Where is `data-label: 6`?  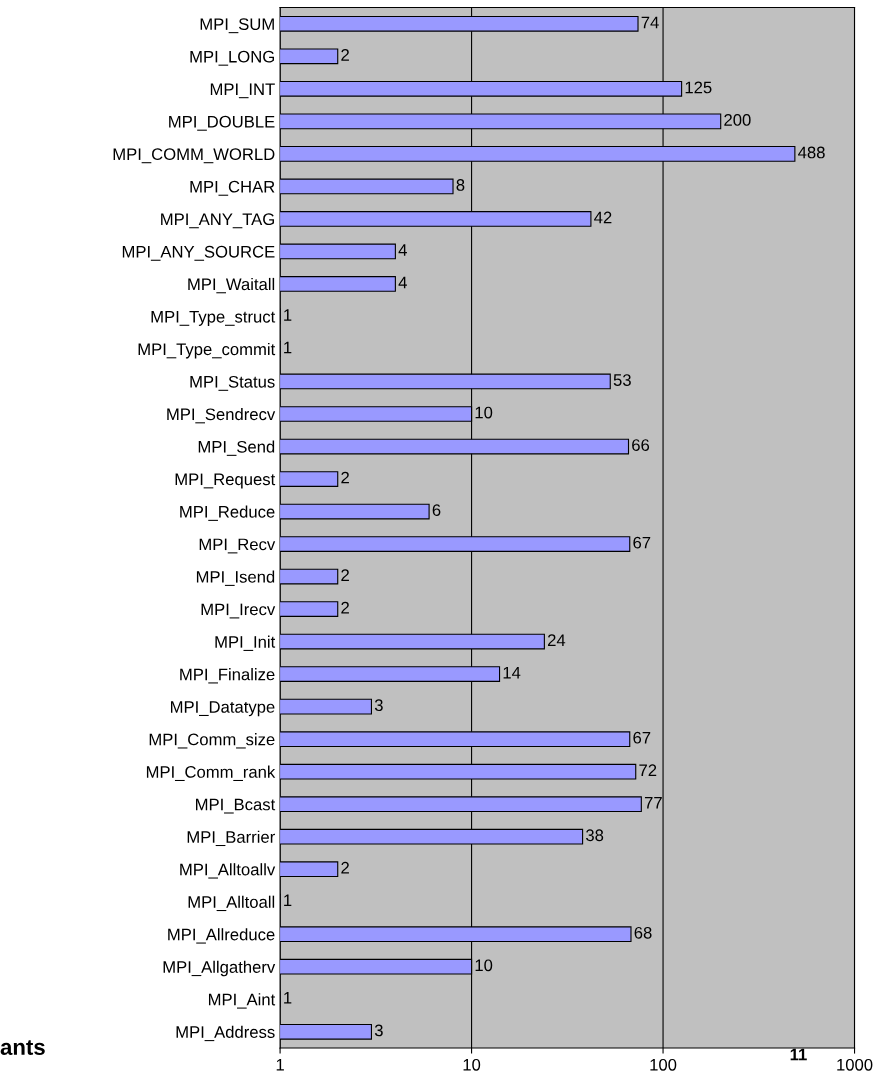
data-label: 6 is located at coordinates (436, 510).